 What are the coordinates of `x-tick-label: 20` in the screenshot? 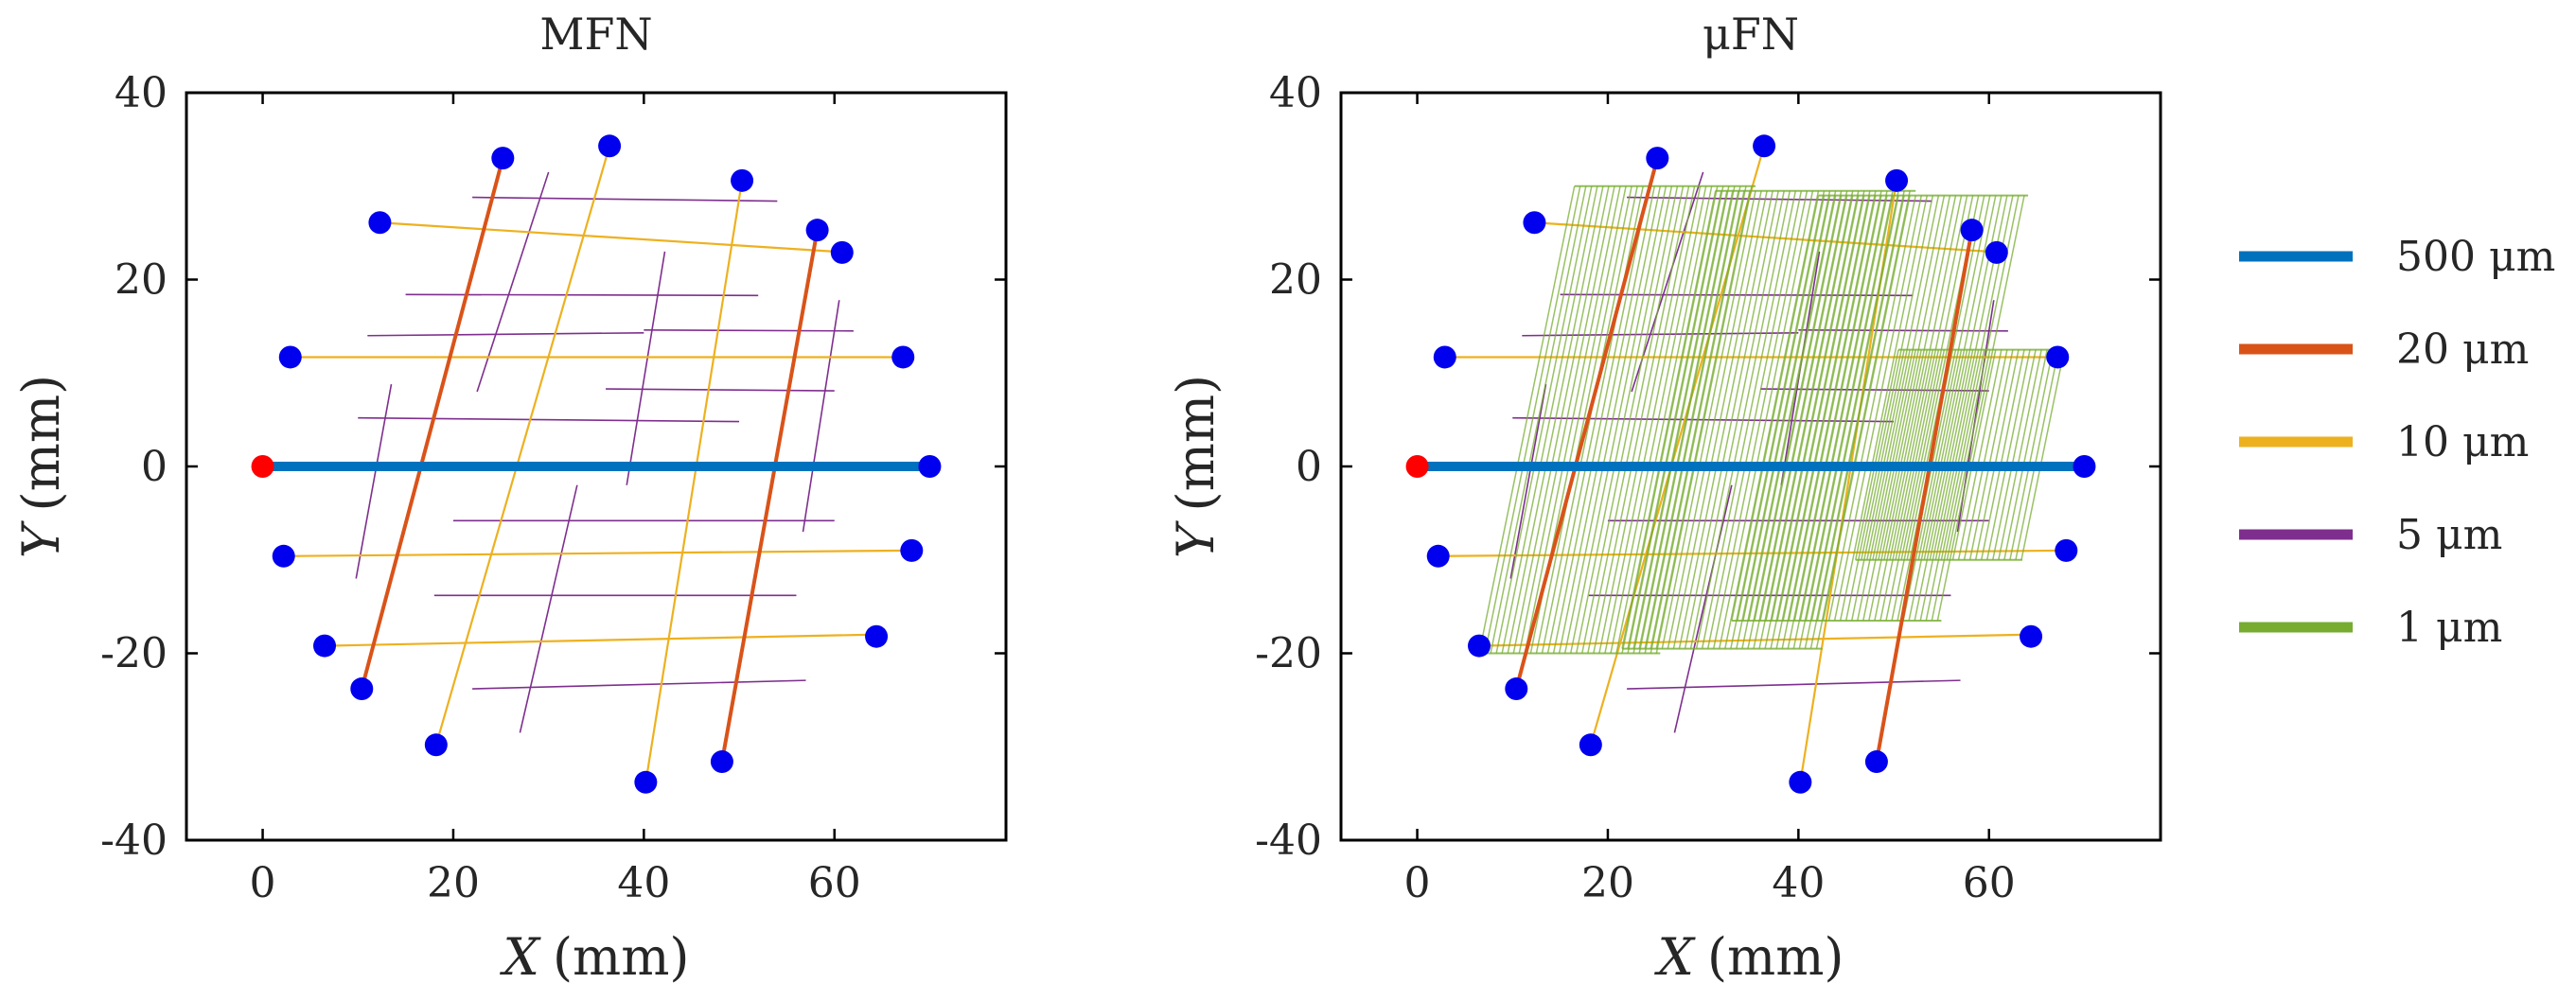 It's located at (453, 883).